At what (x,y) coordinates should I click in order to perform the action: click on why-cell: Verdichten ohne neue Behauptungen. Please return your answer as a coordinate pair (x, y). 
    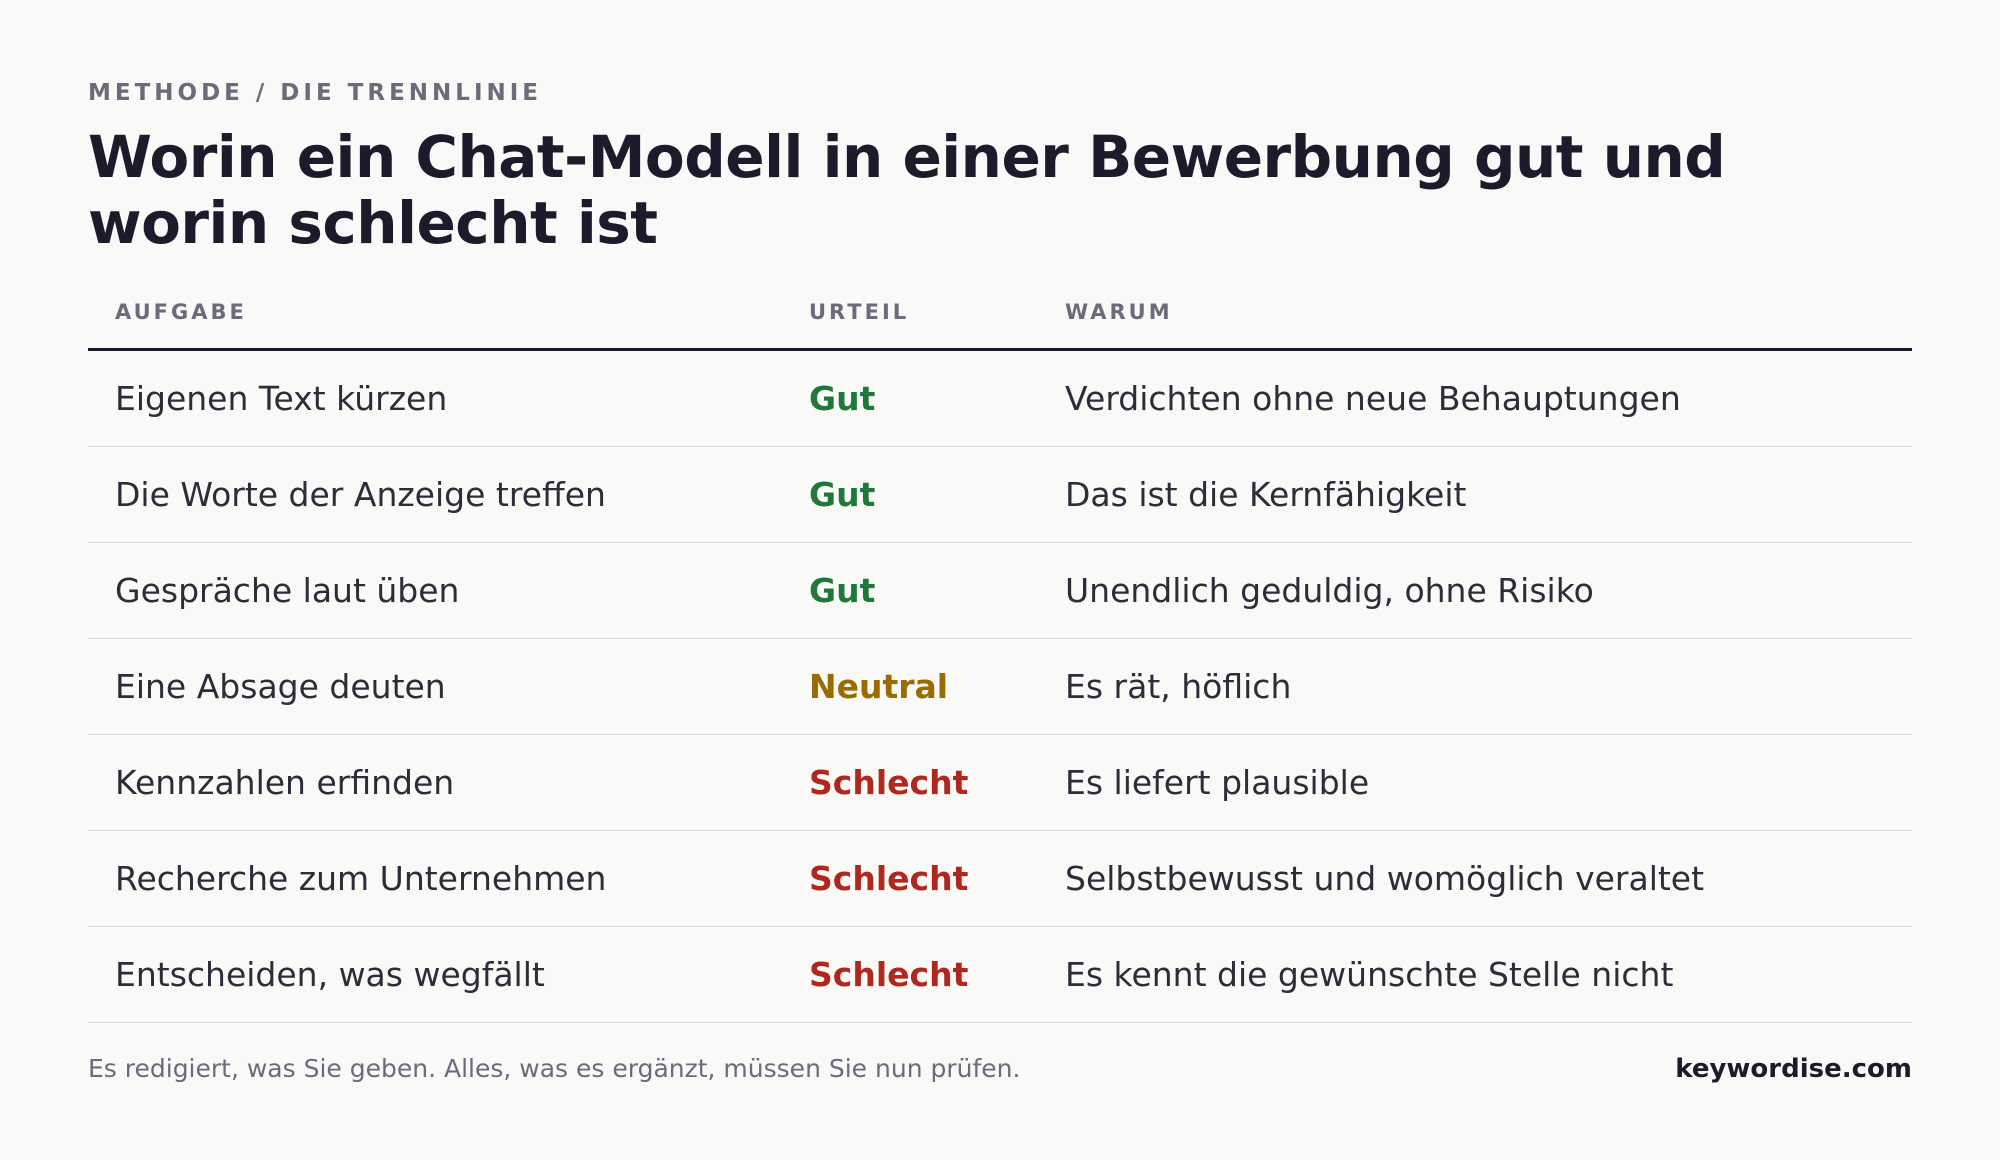
    Looking at the image, I should click on (1373, 398).